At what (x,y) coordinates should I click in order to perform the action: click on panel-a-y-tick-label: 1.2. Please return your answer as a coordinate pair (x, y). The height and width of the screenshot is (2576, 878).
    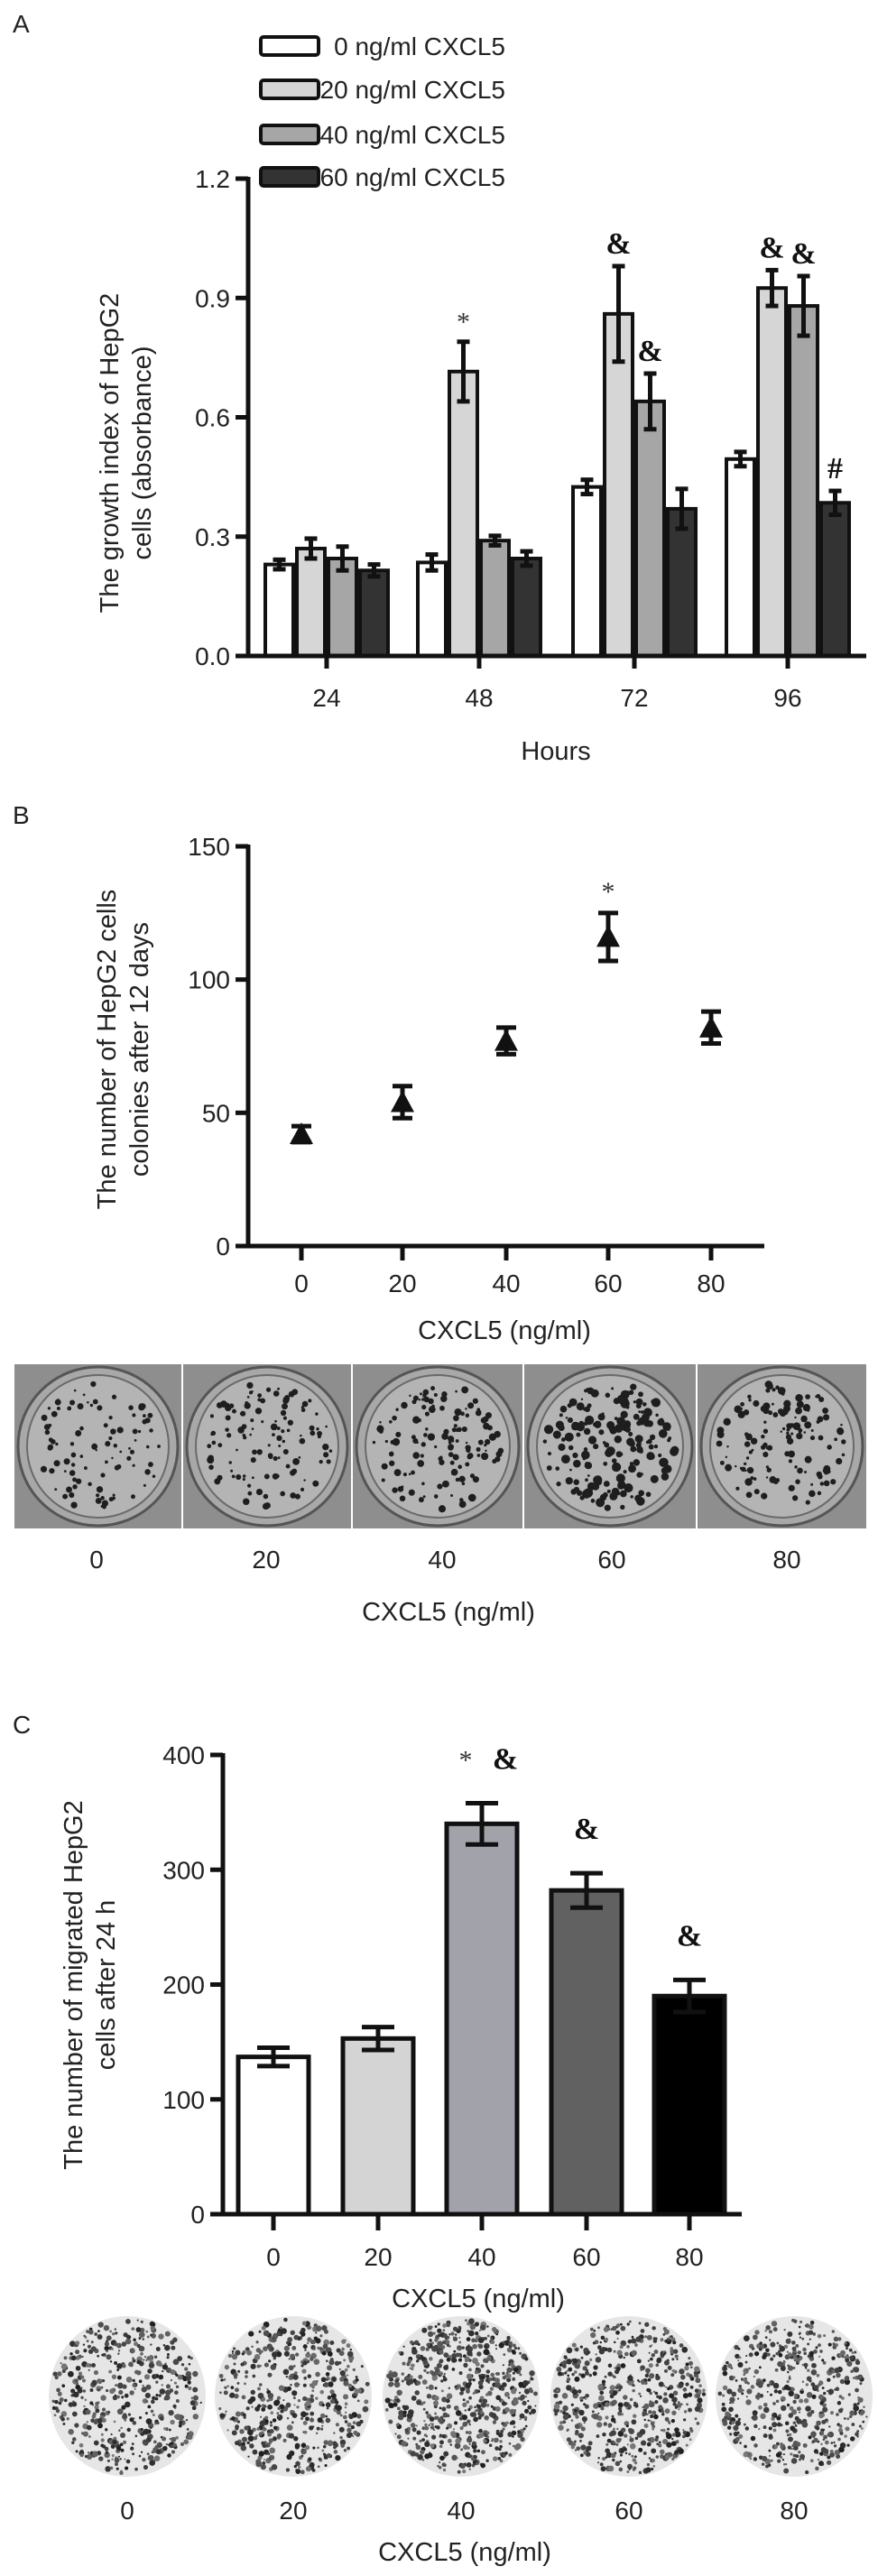
    Looking at the image, I should click on (212, 179).